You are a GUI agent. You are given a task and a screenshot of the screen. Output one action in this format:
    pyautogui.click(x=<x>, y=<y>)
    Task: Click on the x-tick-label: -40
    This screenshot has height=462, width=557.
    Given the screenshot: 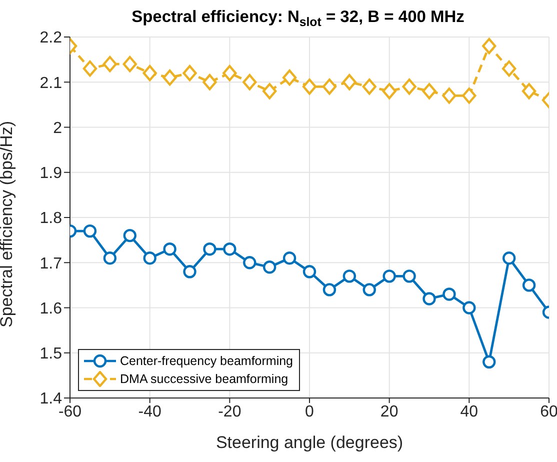 What is the action you would take?
    pyautogui.click(x=150, y=411)
    